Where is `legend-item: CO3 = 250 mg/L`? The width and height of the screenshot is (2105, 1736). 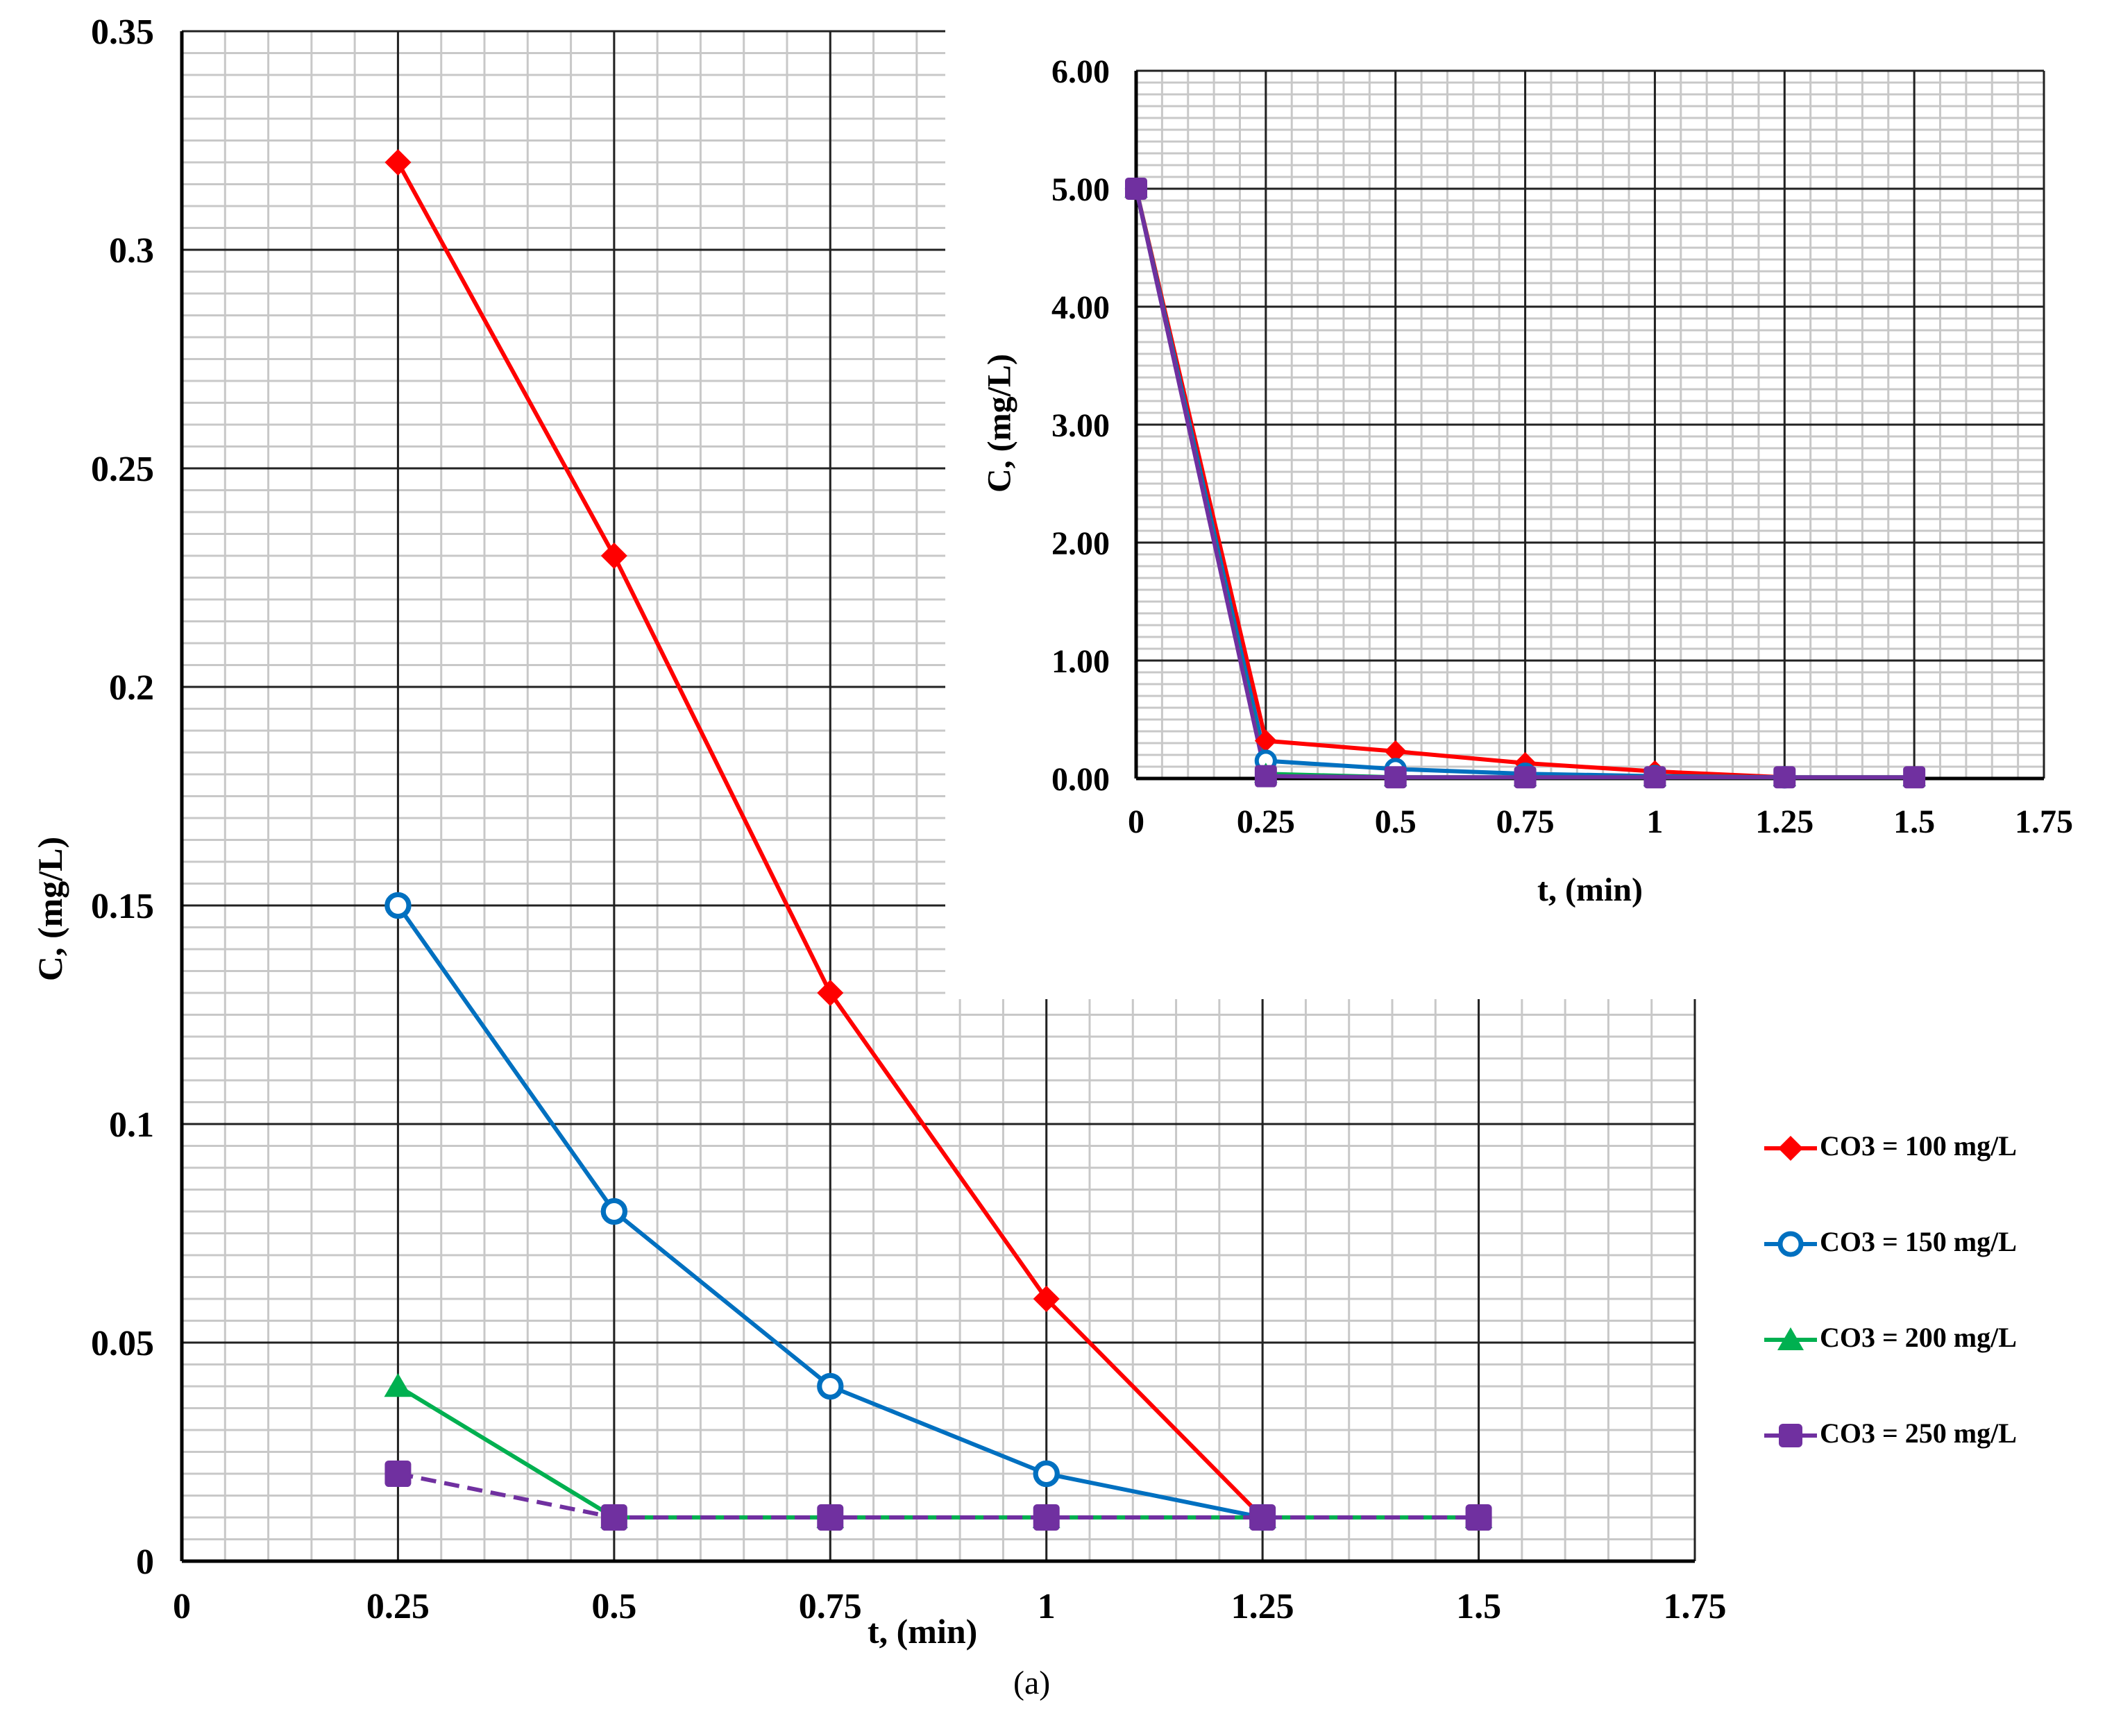 legend-item: CO3 = 250 mg/L is located at coordinates (1929, 1435).